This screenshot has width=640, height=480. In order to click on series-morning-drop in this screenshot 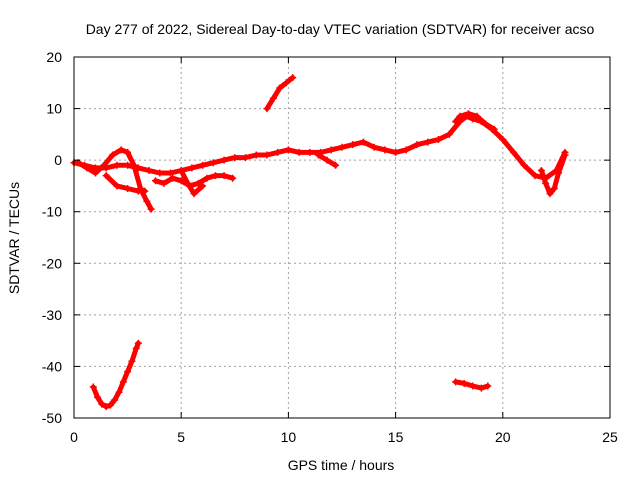, I will do `click(192, 182)`.